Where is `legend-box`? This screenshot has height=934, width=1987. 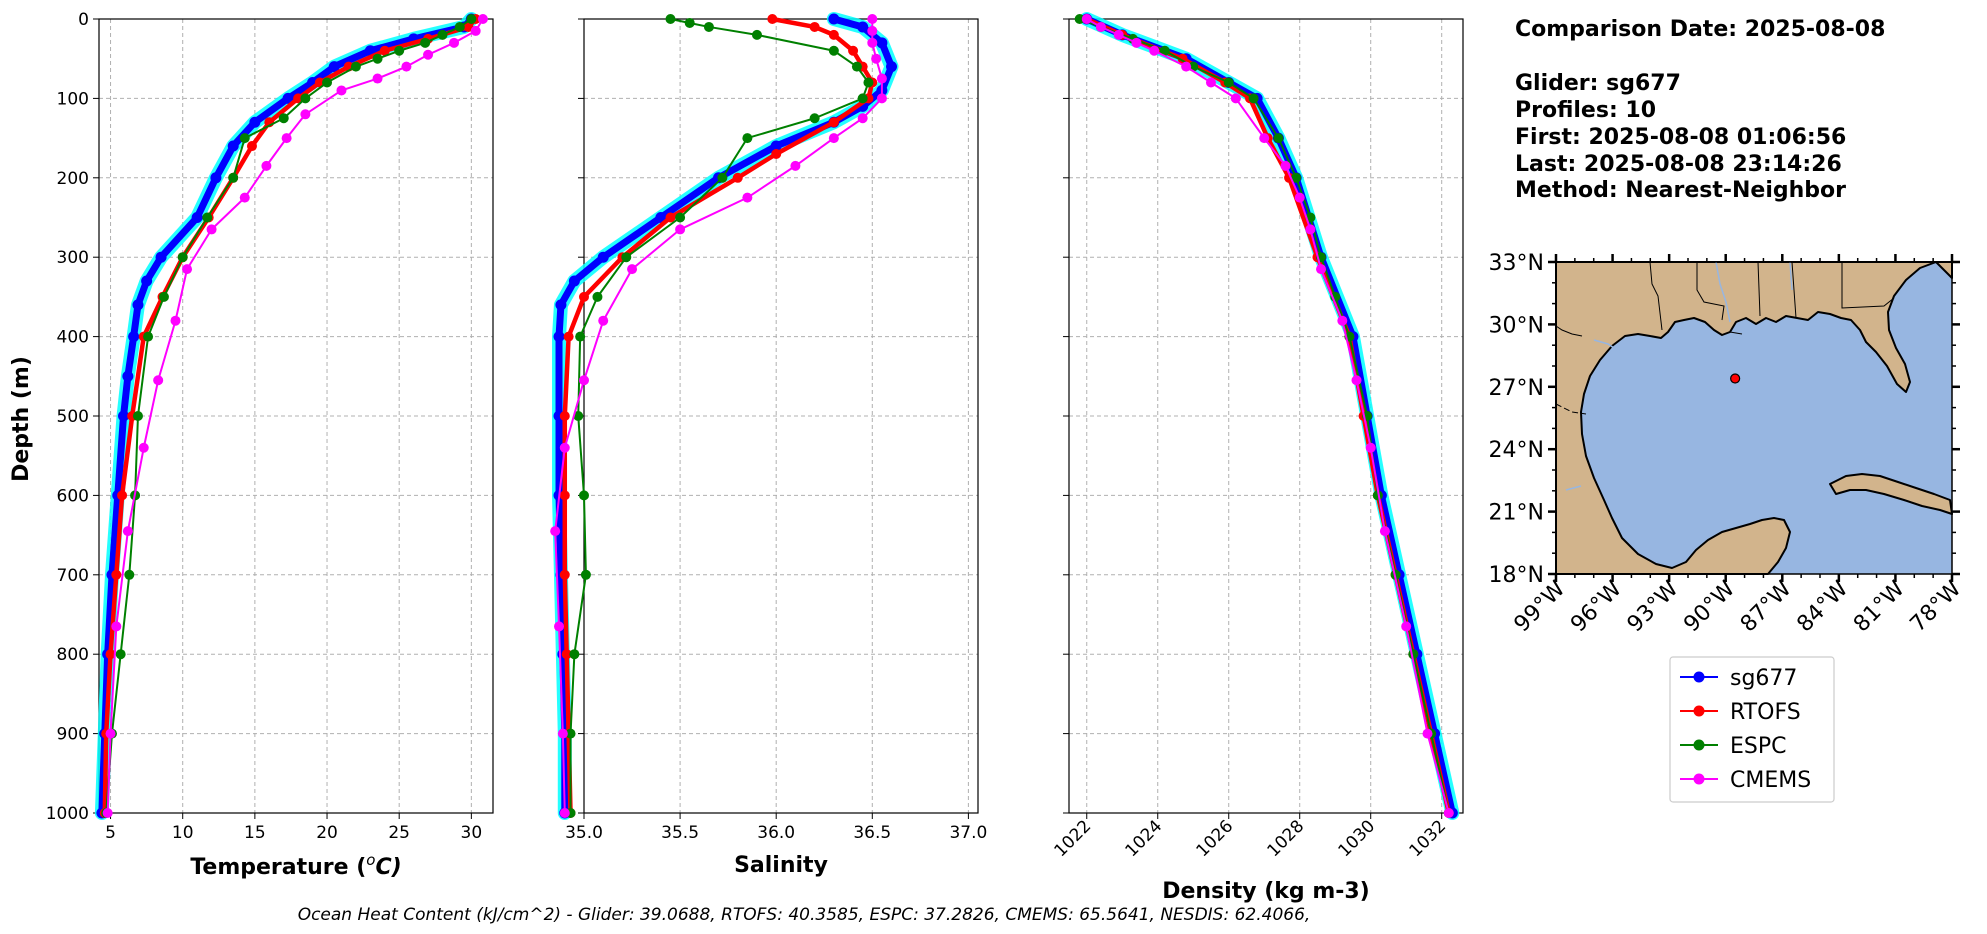
legend-box is located at coordinates (1752, 729).